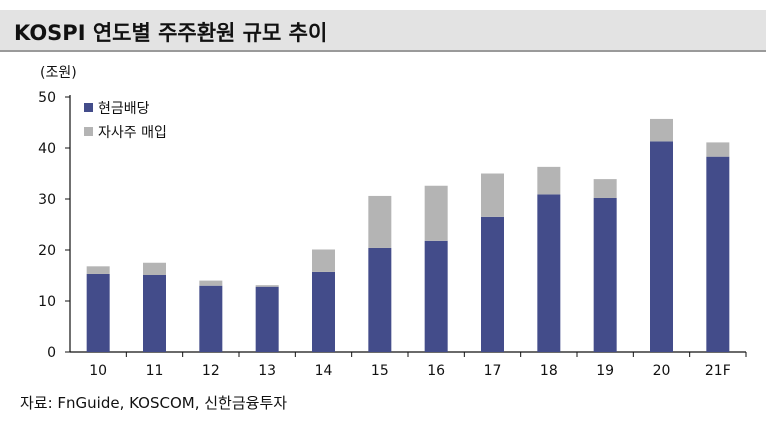  Describe the element at coordinates (267, 371) in the screenshot. I see `x-tick-label: 13` at that location.